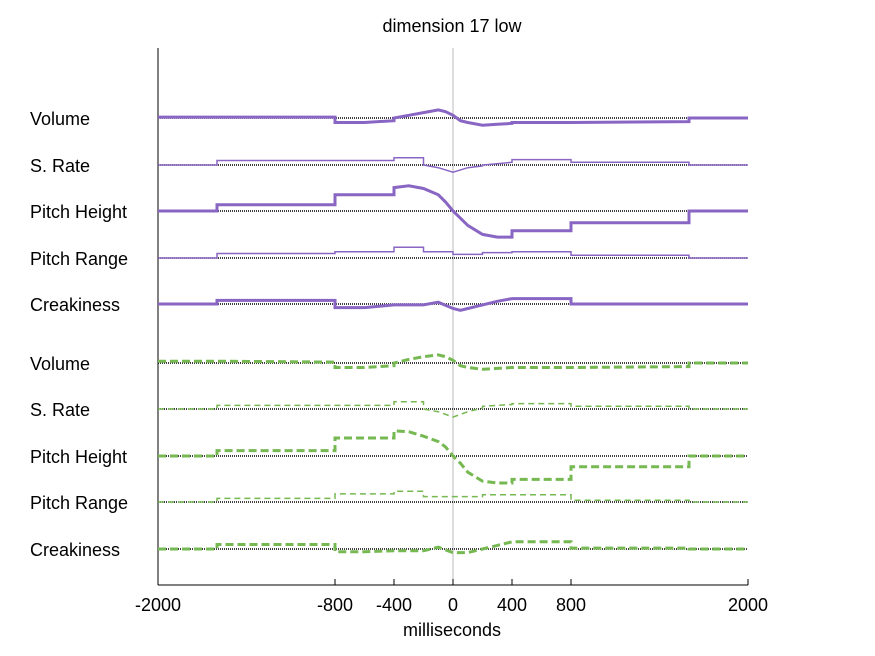 This screenshot has height=656, width=875. Describe the element at coordinates (453, 457) in the screenshot. I see `series-line-green-pitch-height` at that location.